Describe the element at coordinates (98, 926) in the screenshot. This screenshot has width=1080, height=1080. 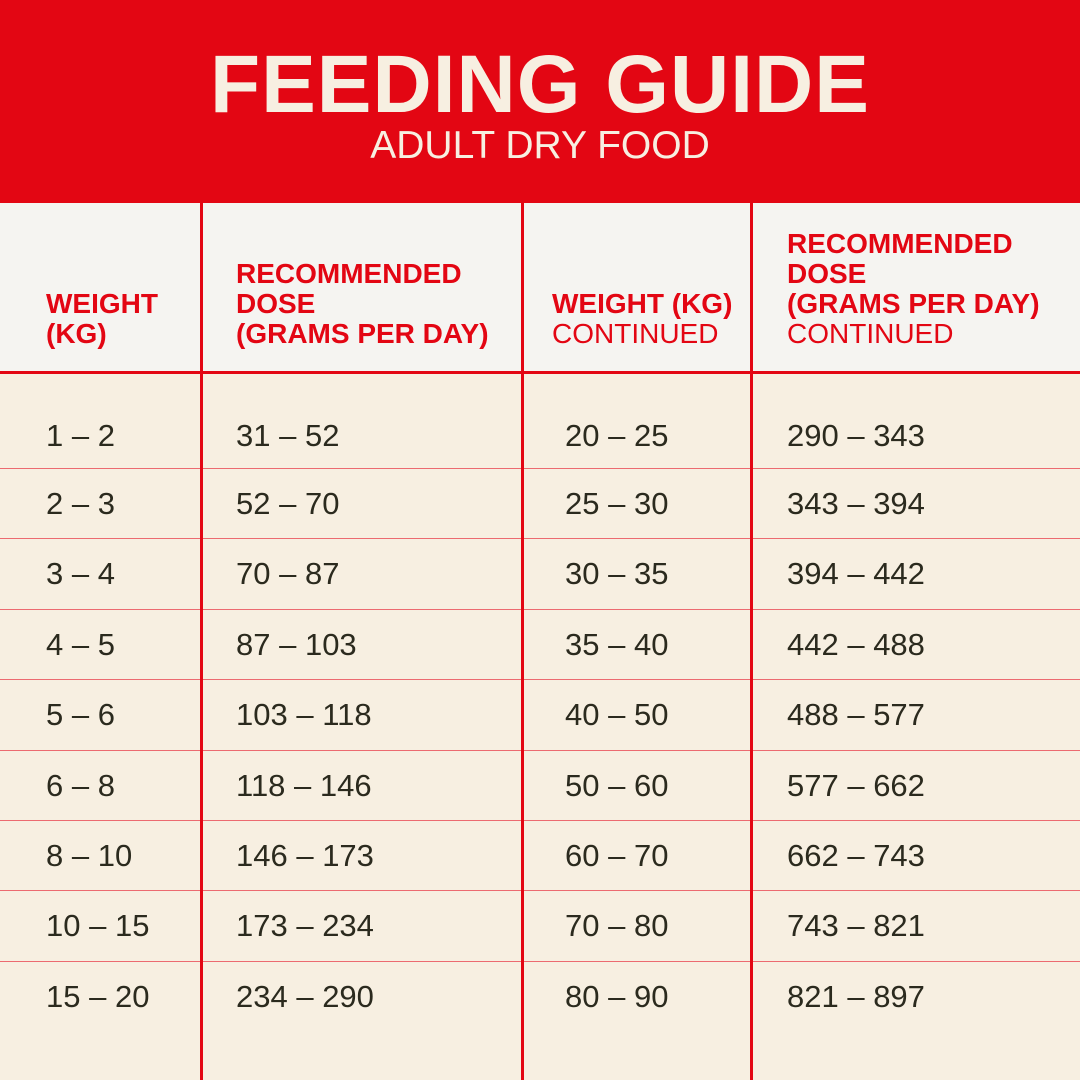
I see `weight-cell: 10 – 15` at that location.